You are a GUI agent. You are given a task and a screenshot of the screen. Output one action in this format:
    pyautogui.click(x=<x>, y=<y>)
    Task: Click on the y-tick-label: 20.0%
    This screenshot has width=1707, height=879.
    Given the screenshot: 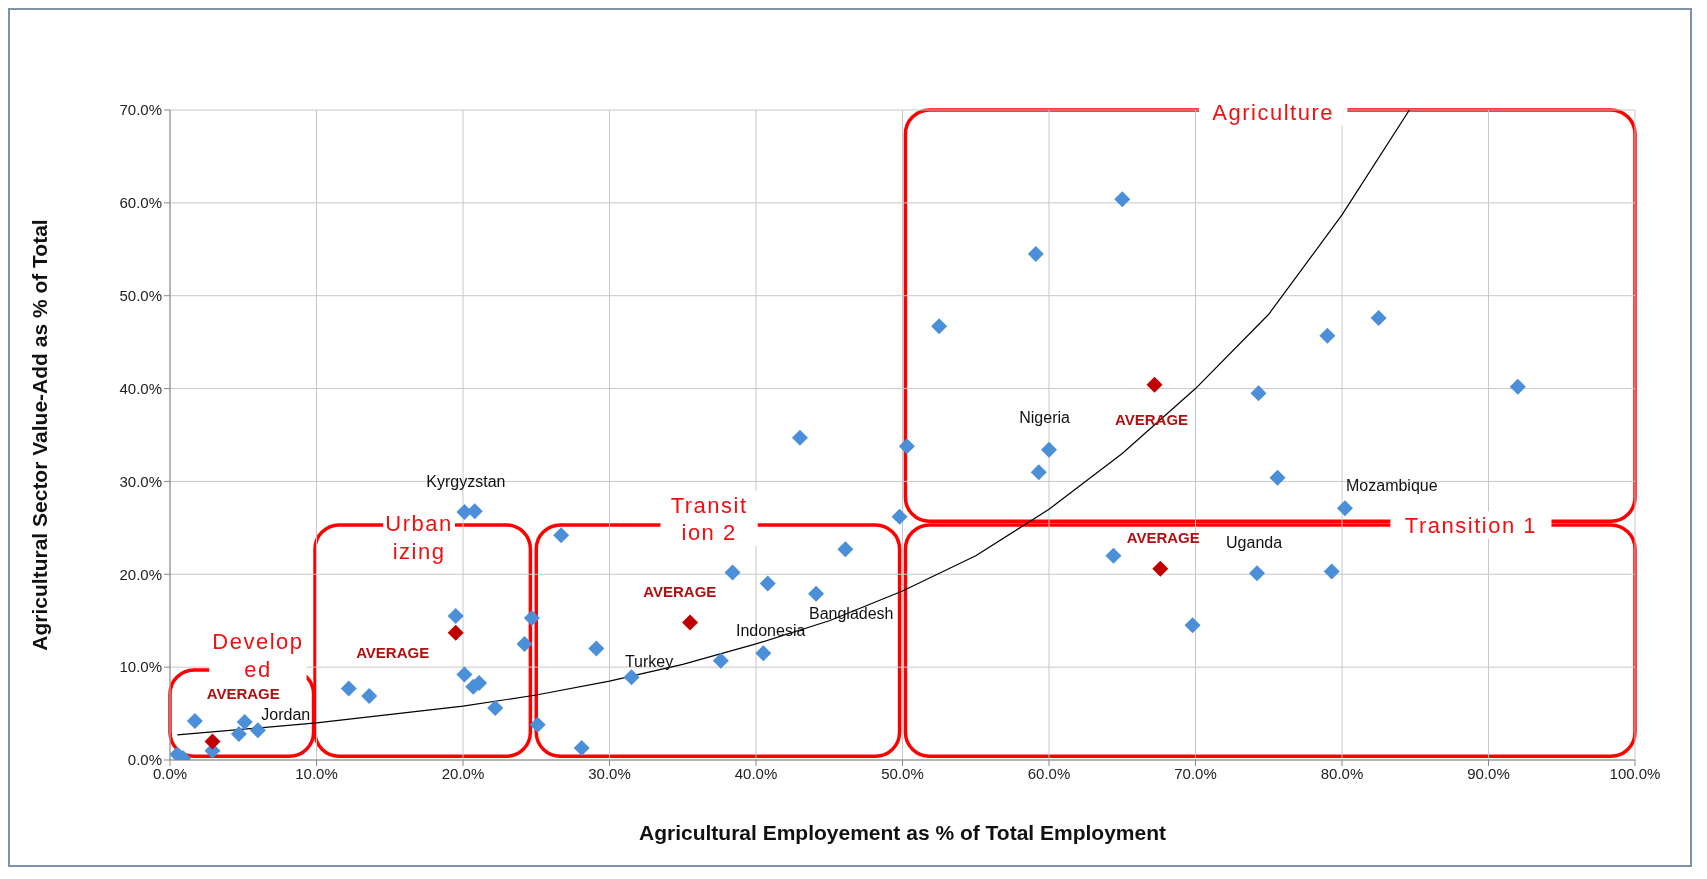 What is the action you would take?
    pyautogui.click(x=140, y=574)
    